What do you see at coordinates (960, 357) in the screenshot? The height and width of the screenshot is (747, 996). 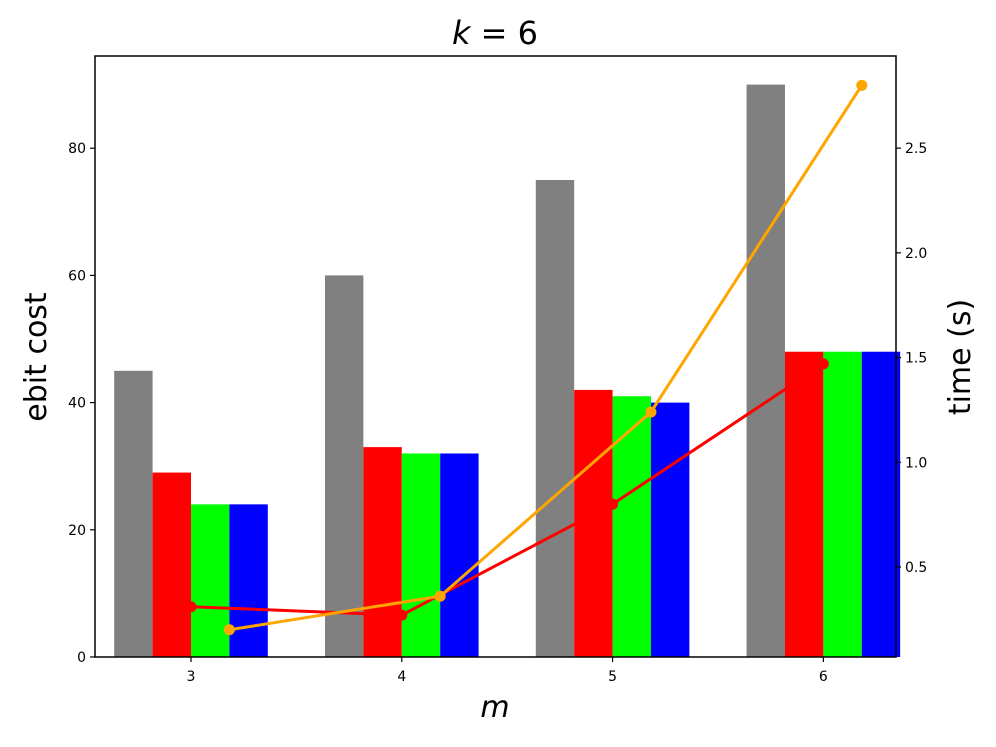 I see `y2-axis-label: time (s)` at bounding box center [960, 357].